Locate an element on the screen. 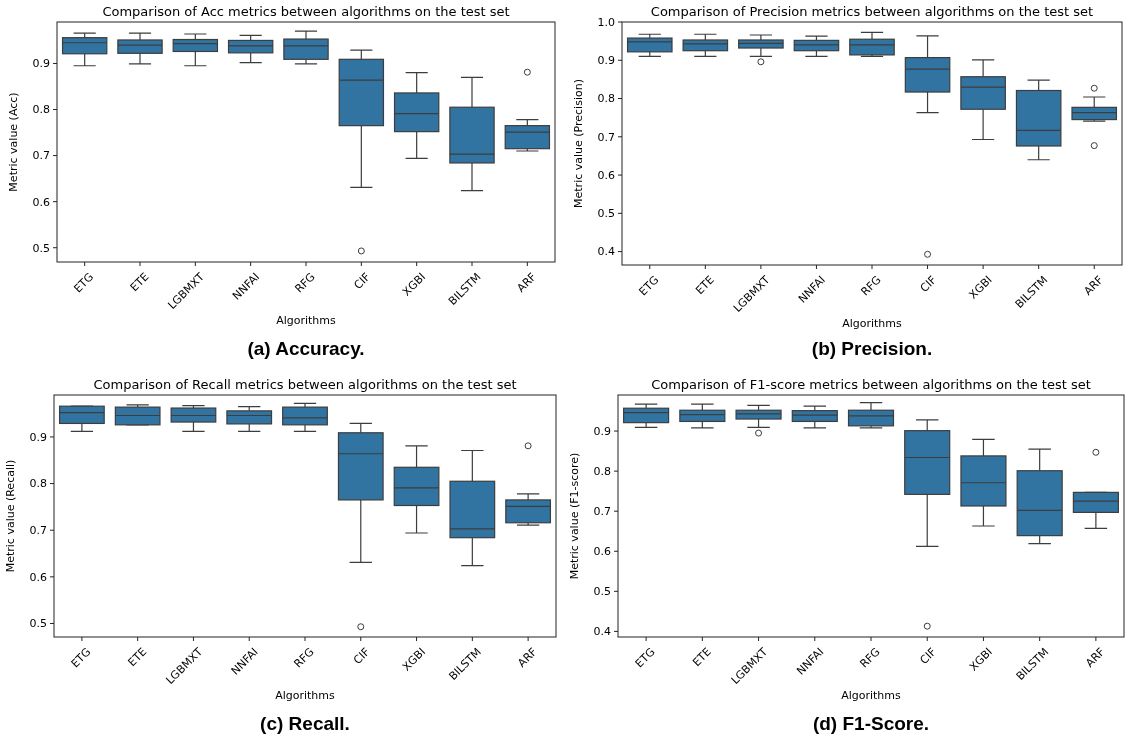  chart-title: Comparison of Recall metrics between algorithms on the test set is located at coordinates (305, 384).